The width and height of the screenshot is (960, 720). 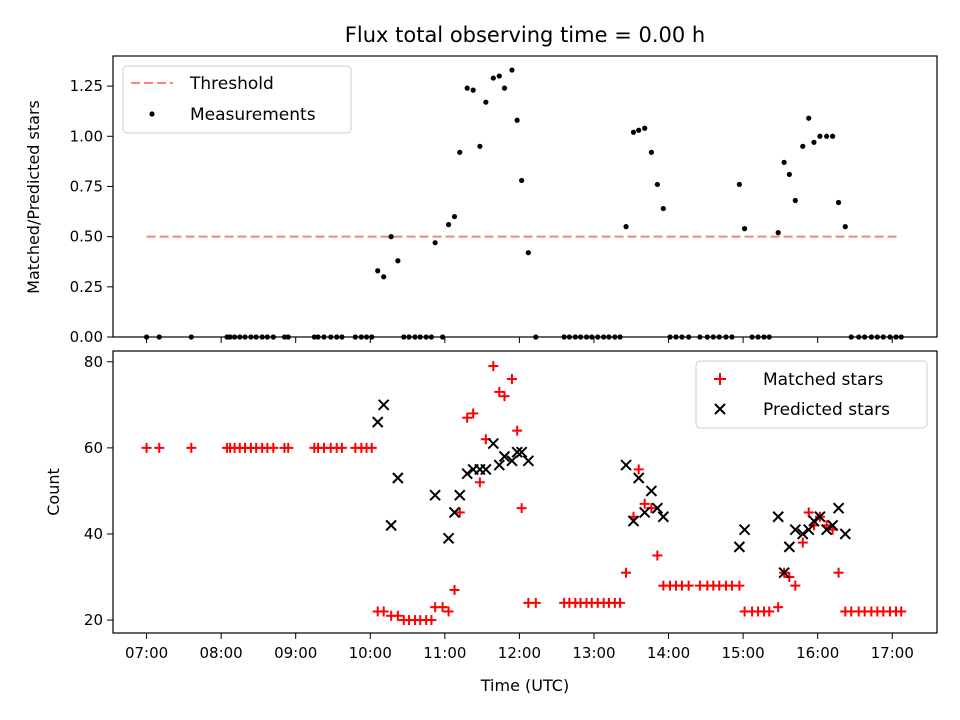 I want to click on x-tick-label: 17:00, so click(x=892, y=653).